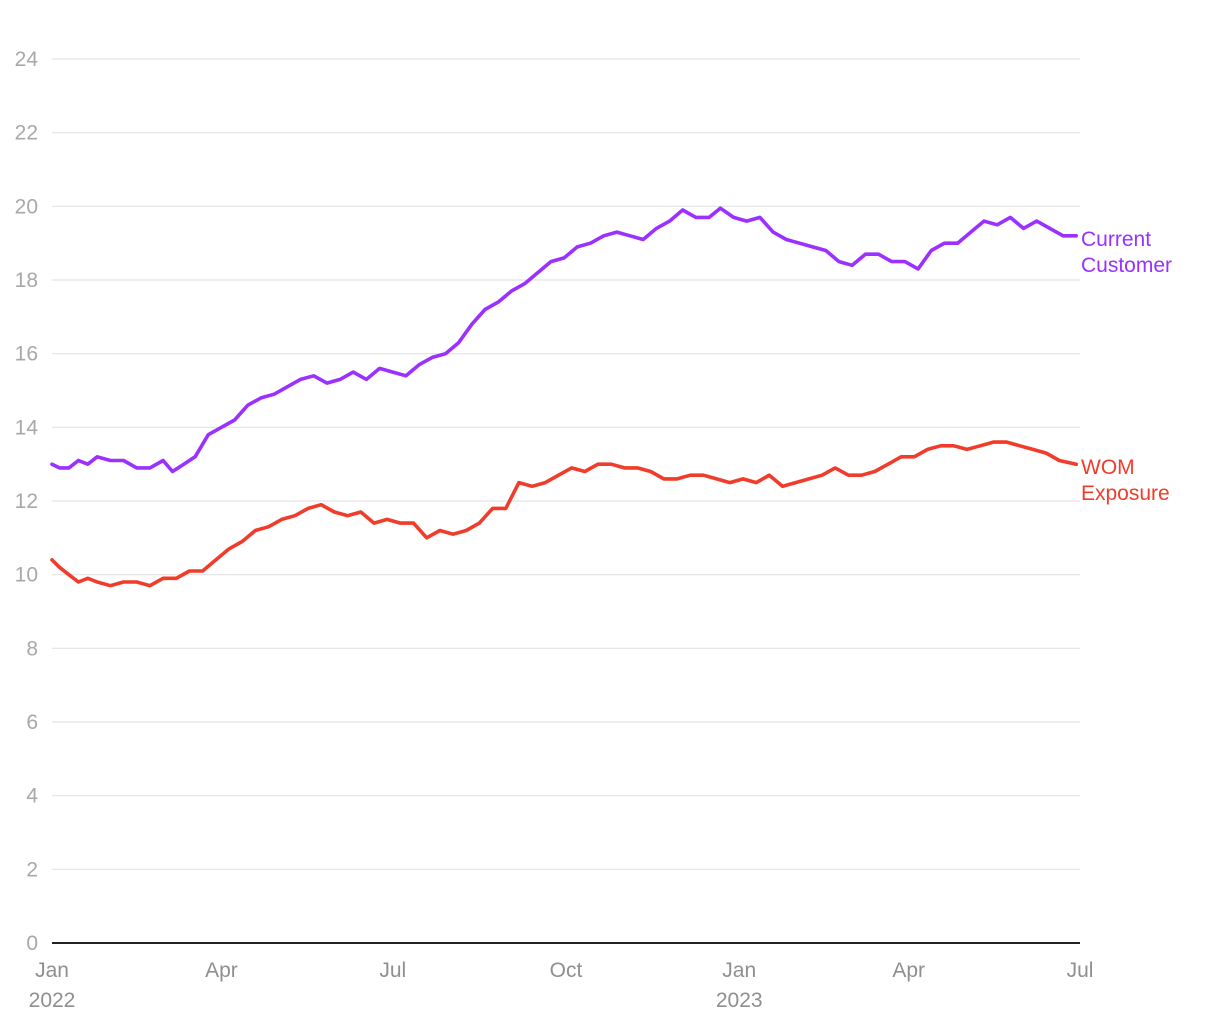 Image resolution: width=1220 pixels, height=1025 pixels. What do you see at coordinates (564, 514) in the screenshot?
I see `series-line-wom-exposure` at bounding box center [564, 514].